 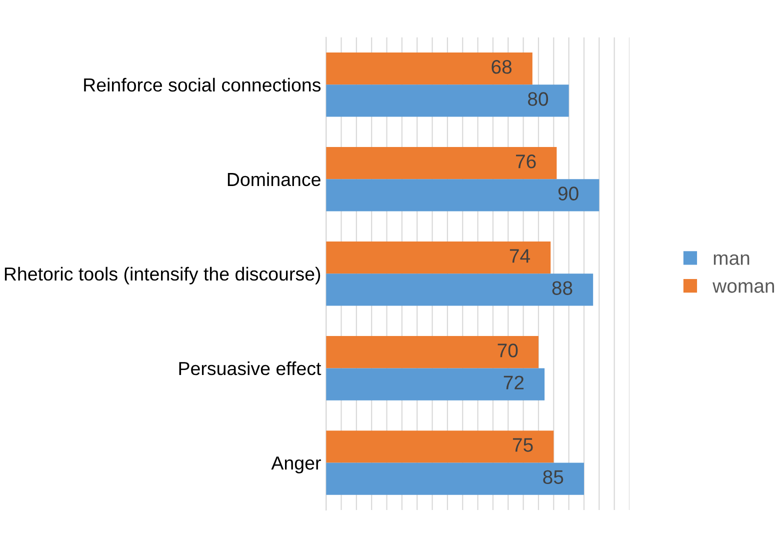 I want to click on y-tick-label: Dominance, so click(x=274, y=179).